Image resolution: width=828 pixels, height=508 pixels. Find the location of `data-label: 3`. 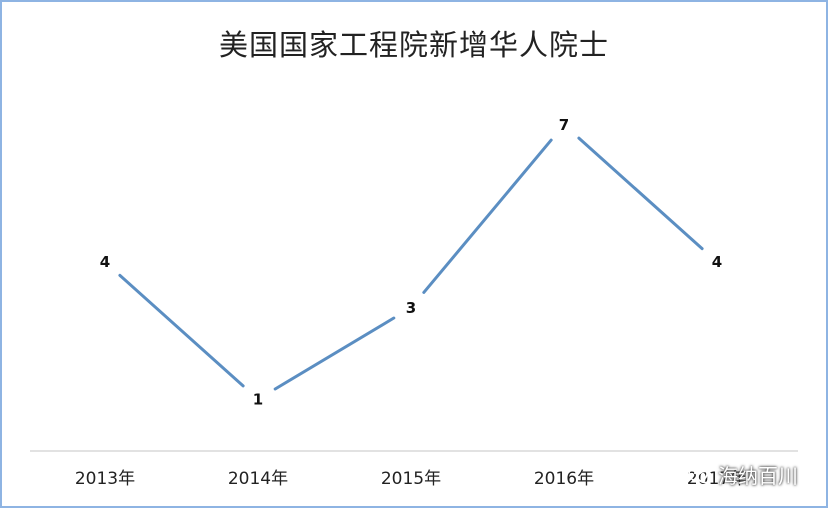

data-label: 3 is located at coordinates (411, 308).